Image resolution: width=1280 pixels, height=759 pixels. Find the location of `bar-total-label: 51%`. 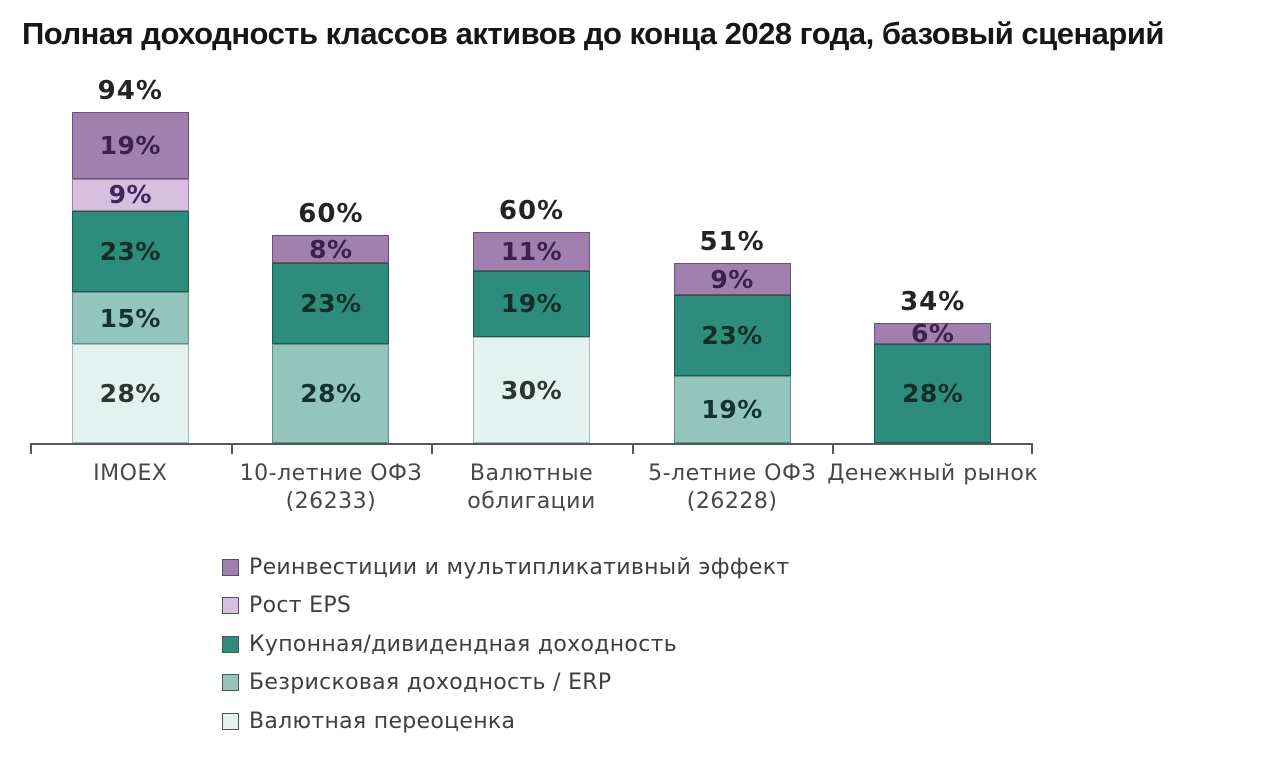

bar-total-label: 51% is located at coordinates (732, 242).